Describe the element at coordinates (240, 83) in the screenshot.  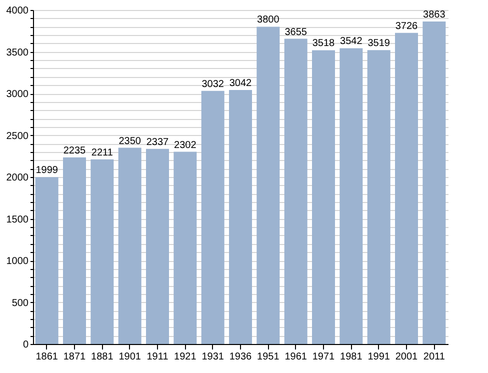
I see `data-label: 3042` at that location.